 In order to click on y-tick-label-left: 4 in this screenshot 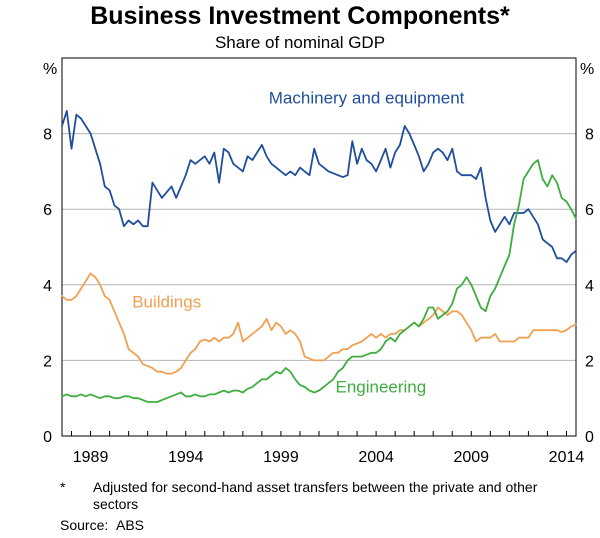, I will do `click(47, 286)`.